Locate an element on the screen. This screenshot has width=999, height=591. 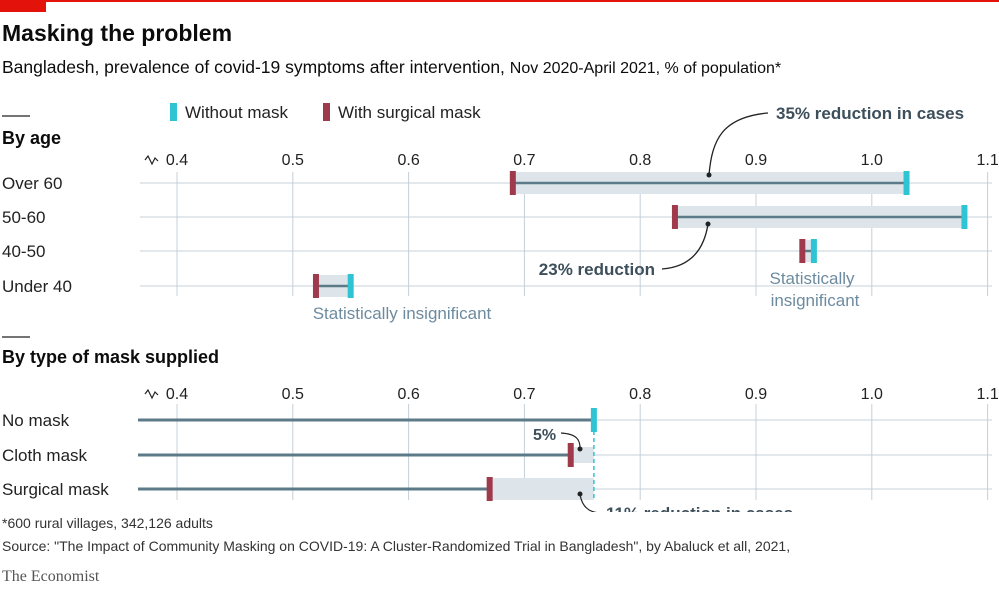
mask-tick-label: 1.0 is located at coordinates (872, 394).